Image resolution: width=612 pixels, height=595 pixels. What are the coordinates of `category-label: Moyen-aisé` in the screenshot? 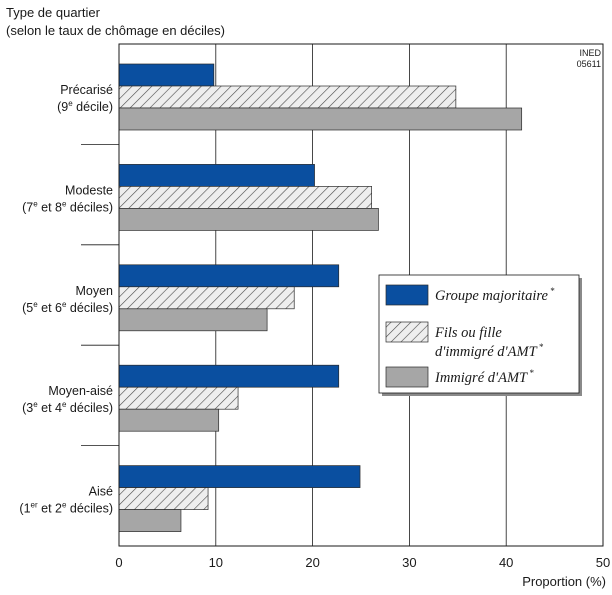 It's located at (80, 391).